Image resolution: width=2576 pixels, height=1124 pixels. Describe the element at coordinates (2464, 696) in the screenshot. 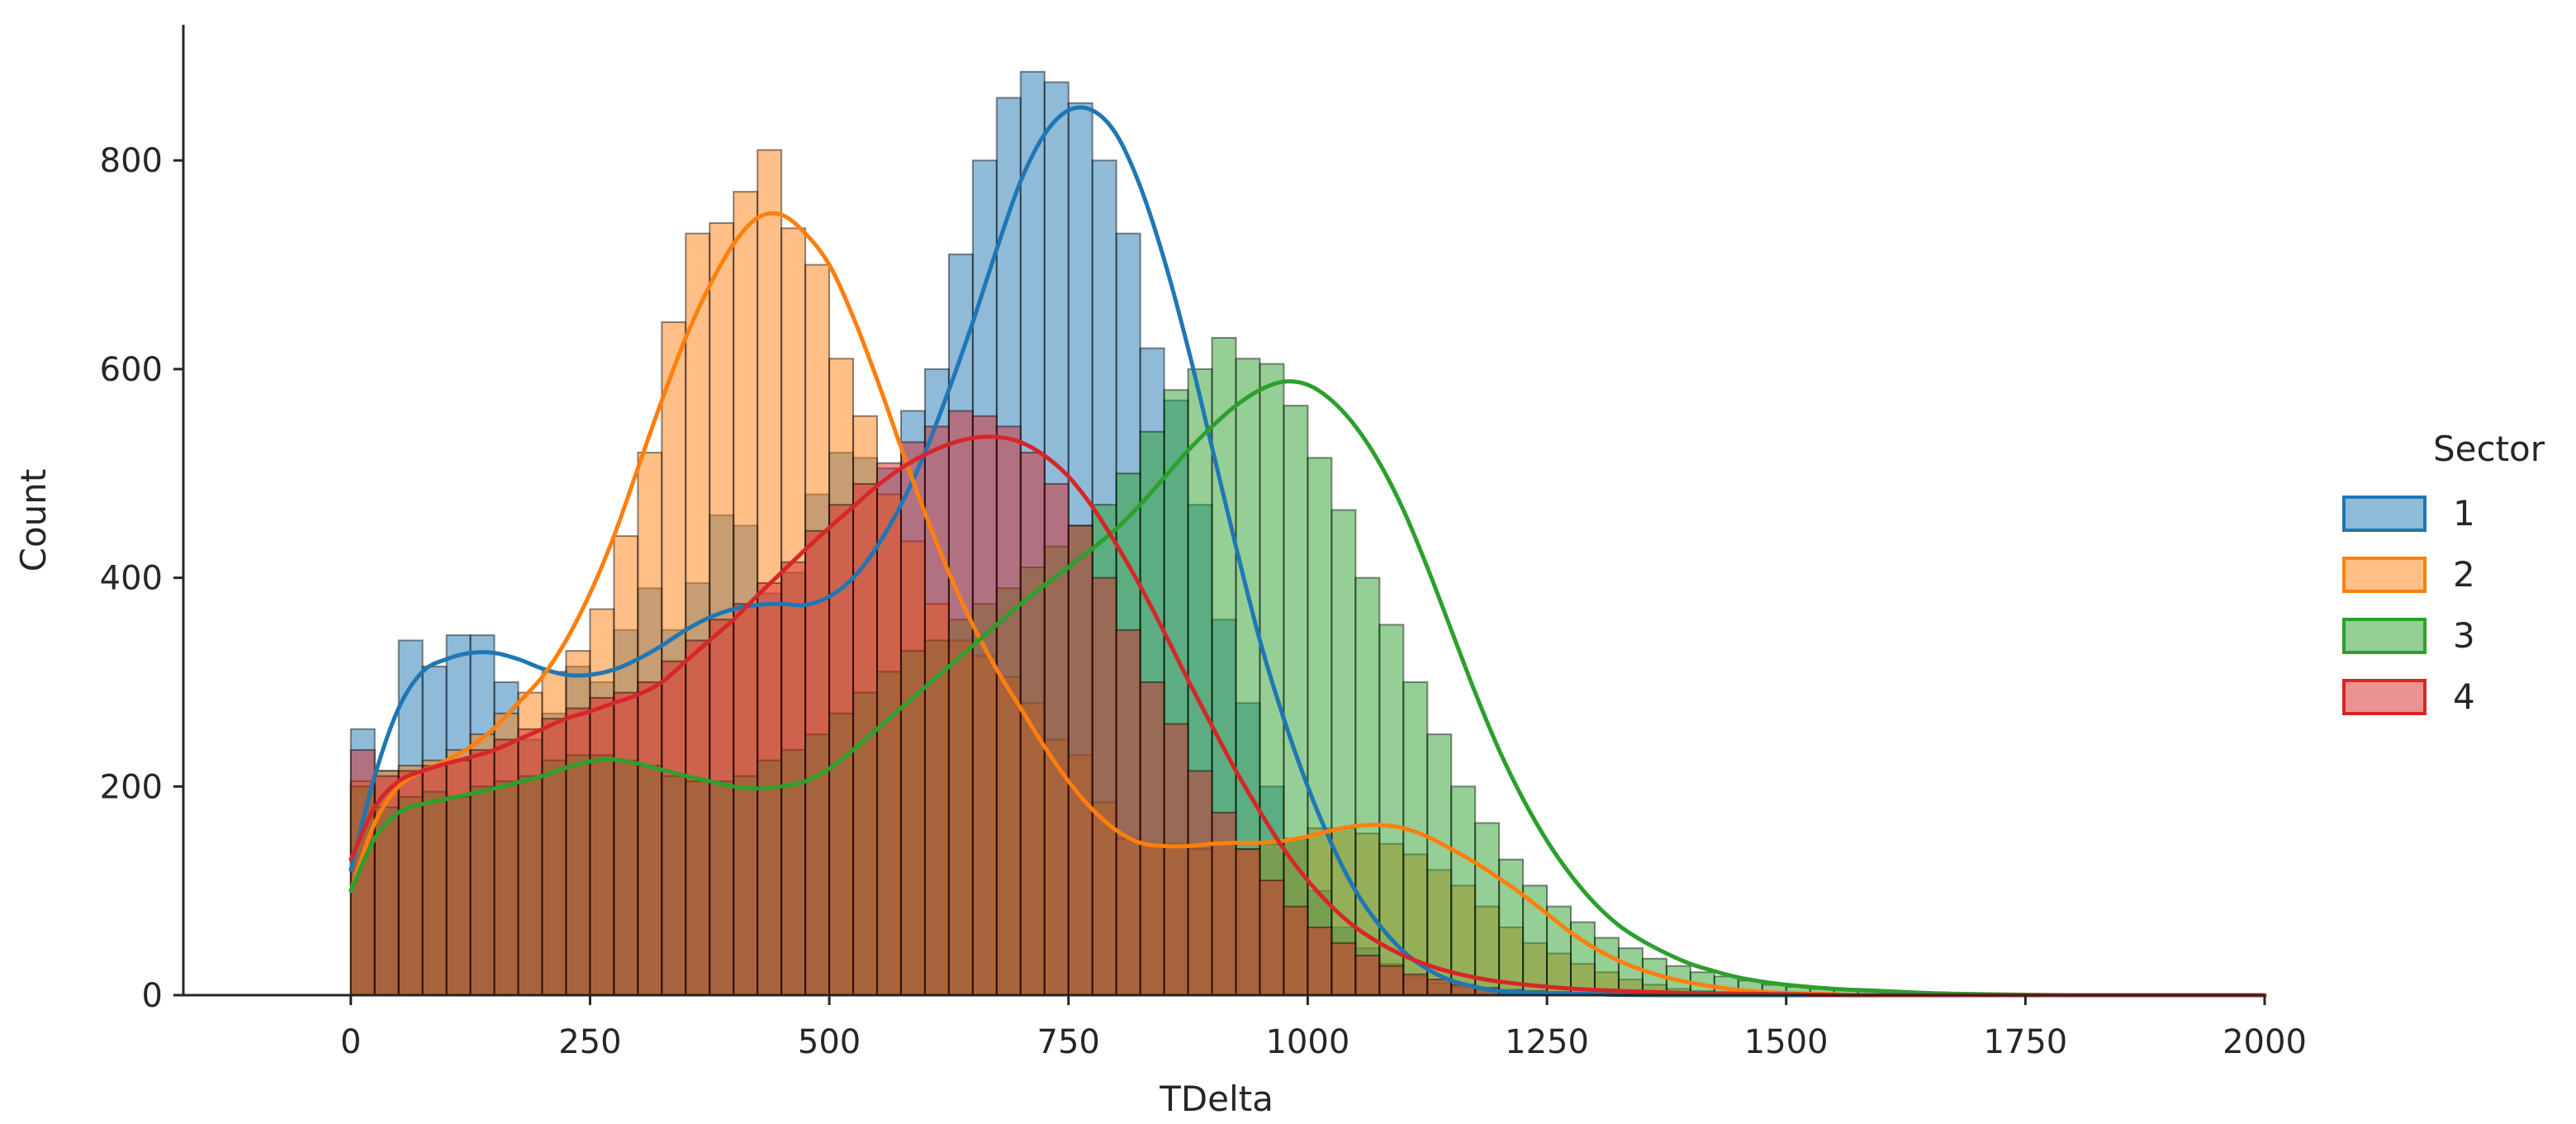

I see `legend-label-4: 4` at that location.